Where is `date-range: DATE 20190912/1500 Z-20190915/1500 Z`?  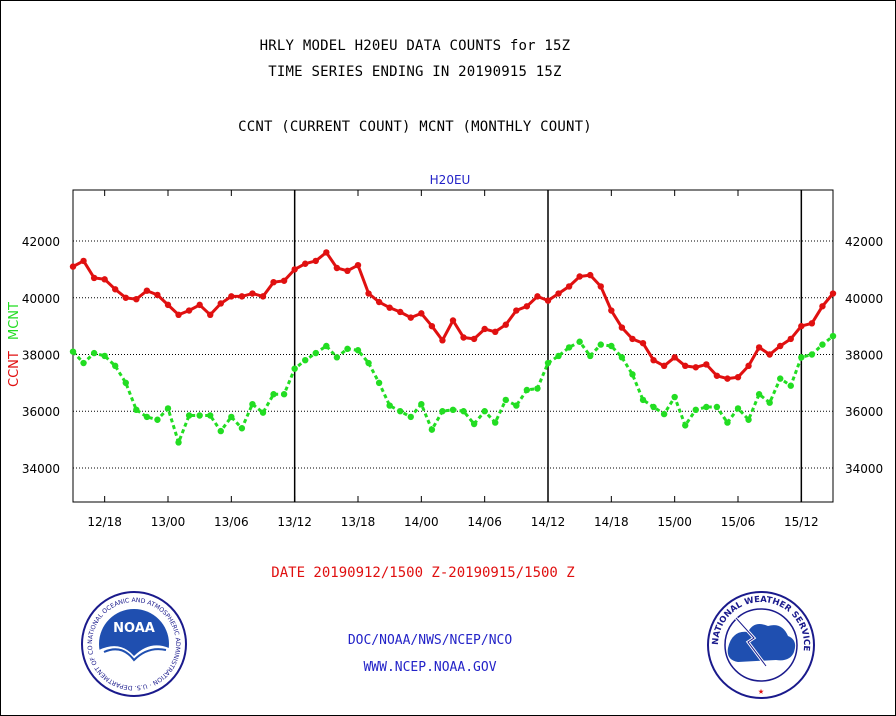 date-range: DATE 20190912/1500 Z-20190915/1500 Z is located at coordinates (423, 573).